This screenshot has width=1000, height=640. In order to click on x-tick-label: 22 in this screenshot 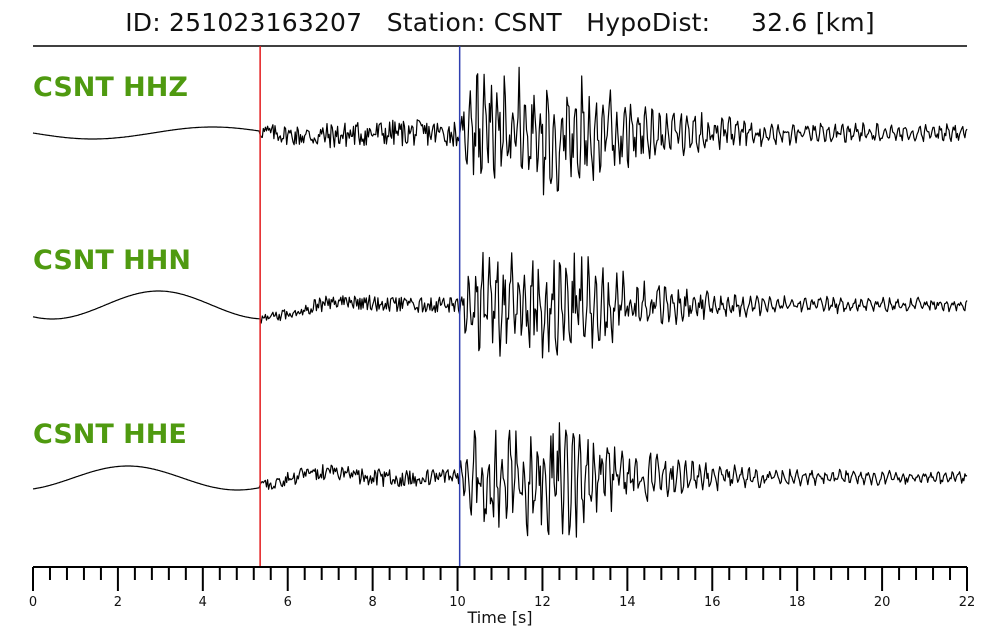, I will do `click(967, 602)`.